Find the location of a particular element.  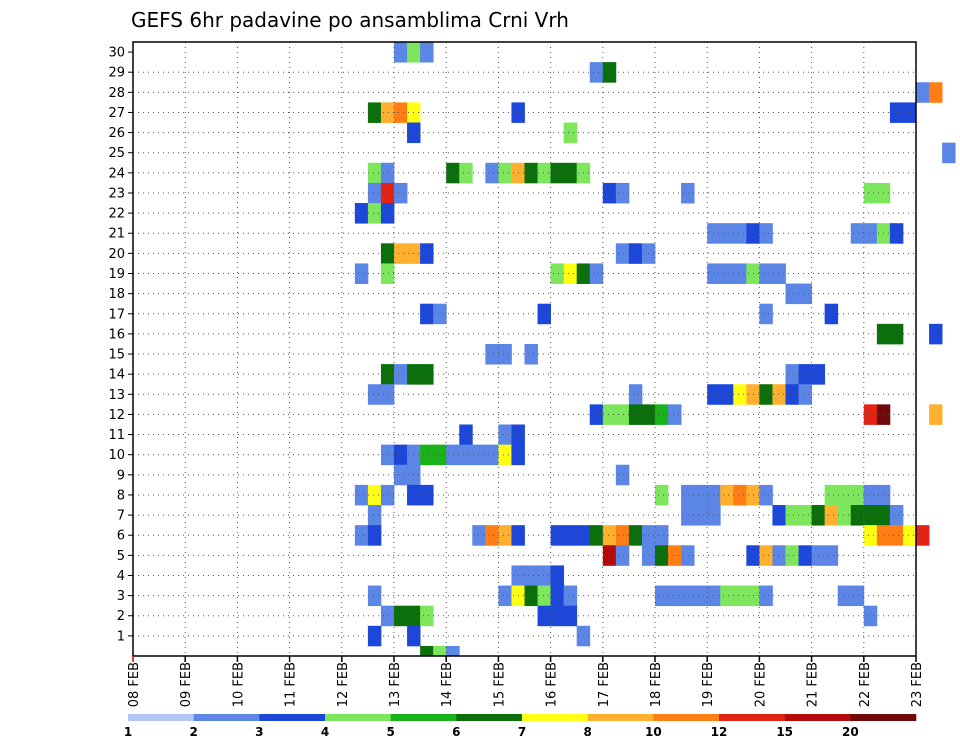

colorbar-label: 10 is located at coordinates (653, 732).